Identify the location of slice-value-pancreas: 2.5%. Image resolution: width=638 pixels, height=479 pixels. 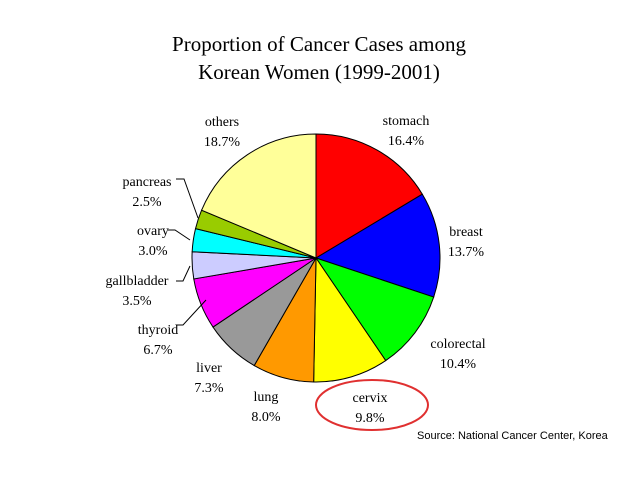
(147, 202).